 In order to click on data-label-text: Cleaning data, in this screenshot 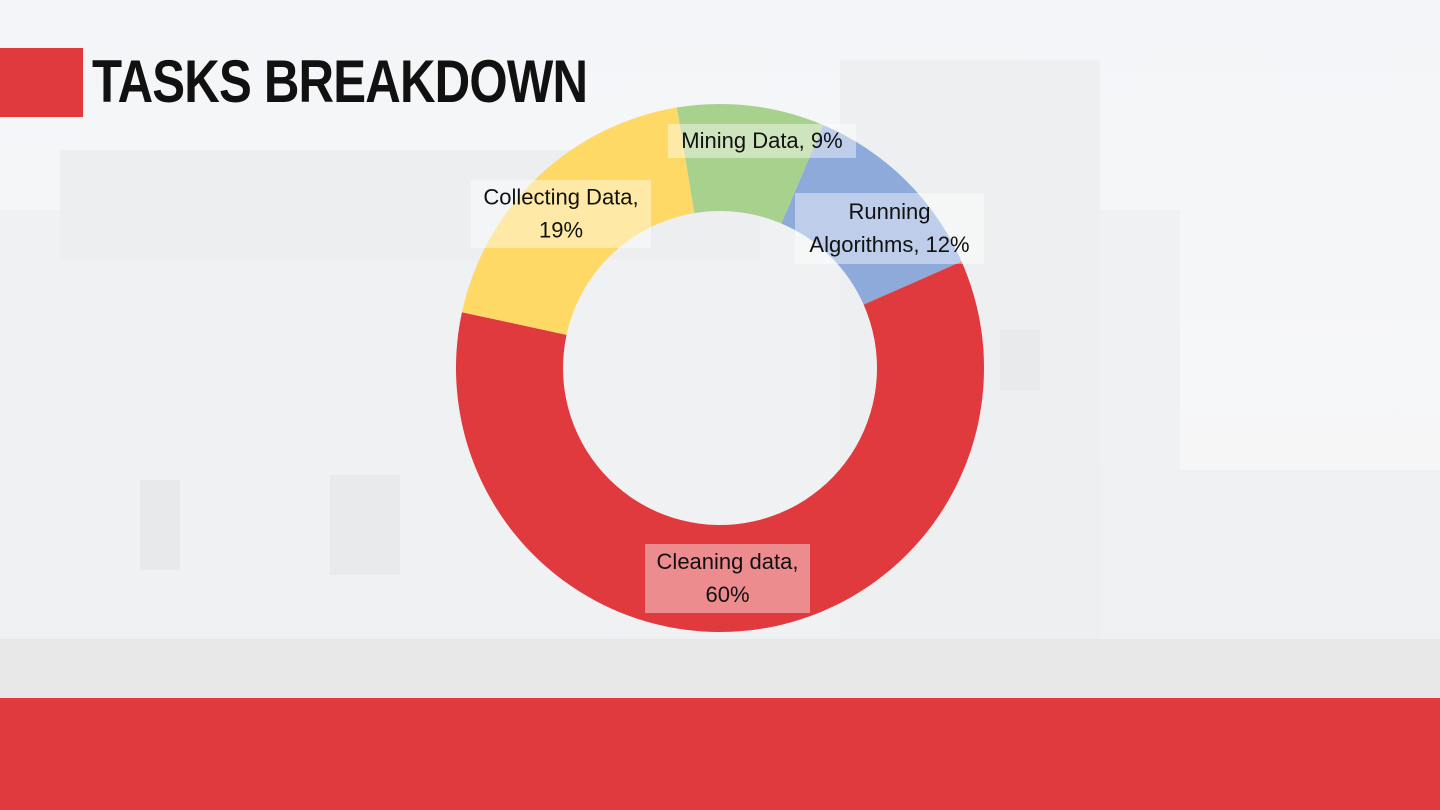, I will do `click(728, 561)`.